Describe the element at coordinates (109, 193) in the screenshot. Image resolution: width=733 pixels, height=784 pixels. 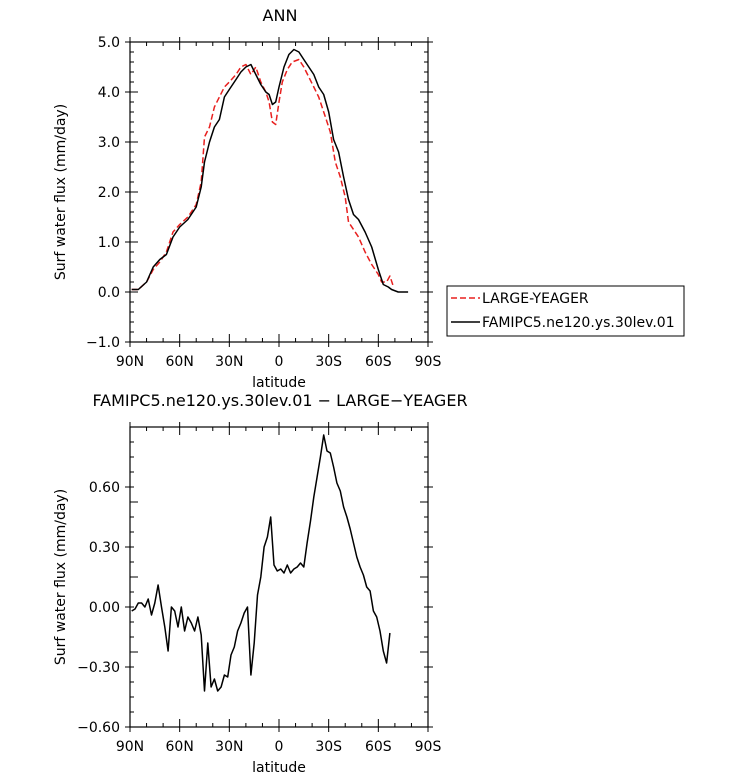
I see `y-tick-label: 2.0` at that location.